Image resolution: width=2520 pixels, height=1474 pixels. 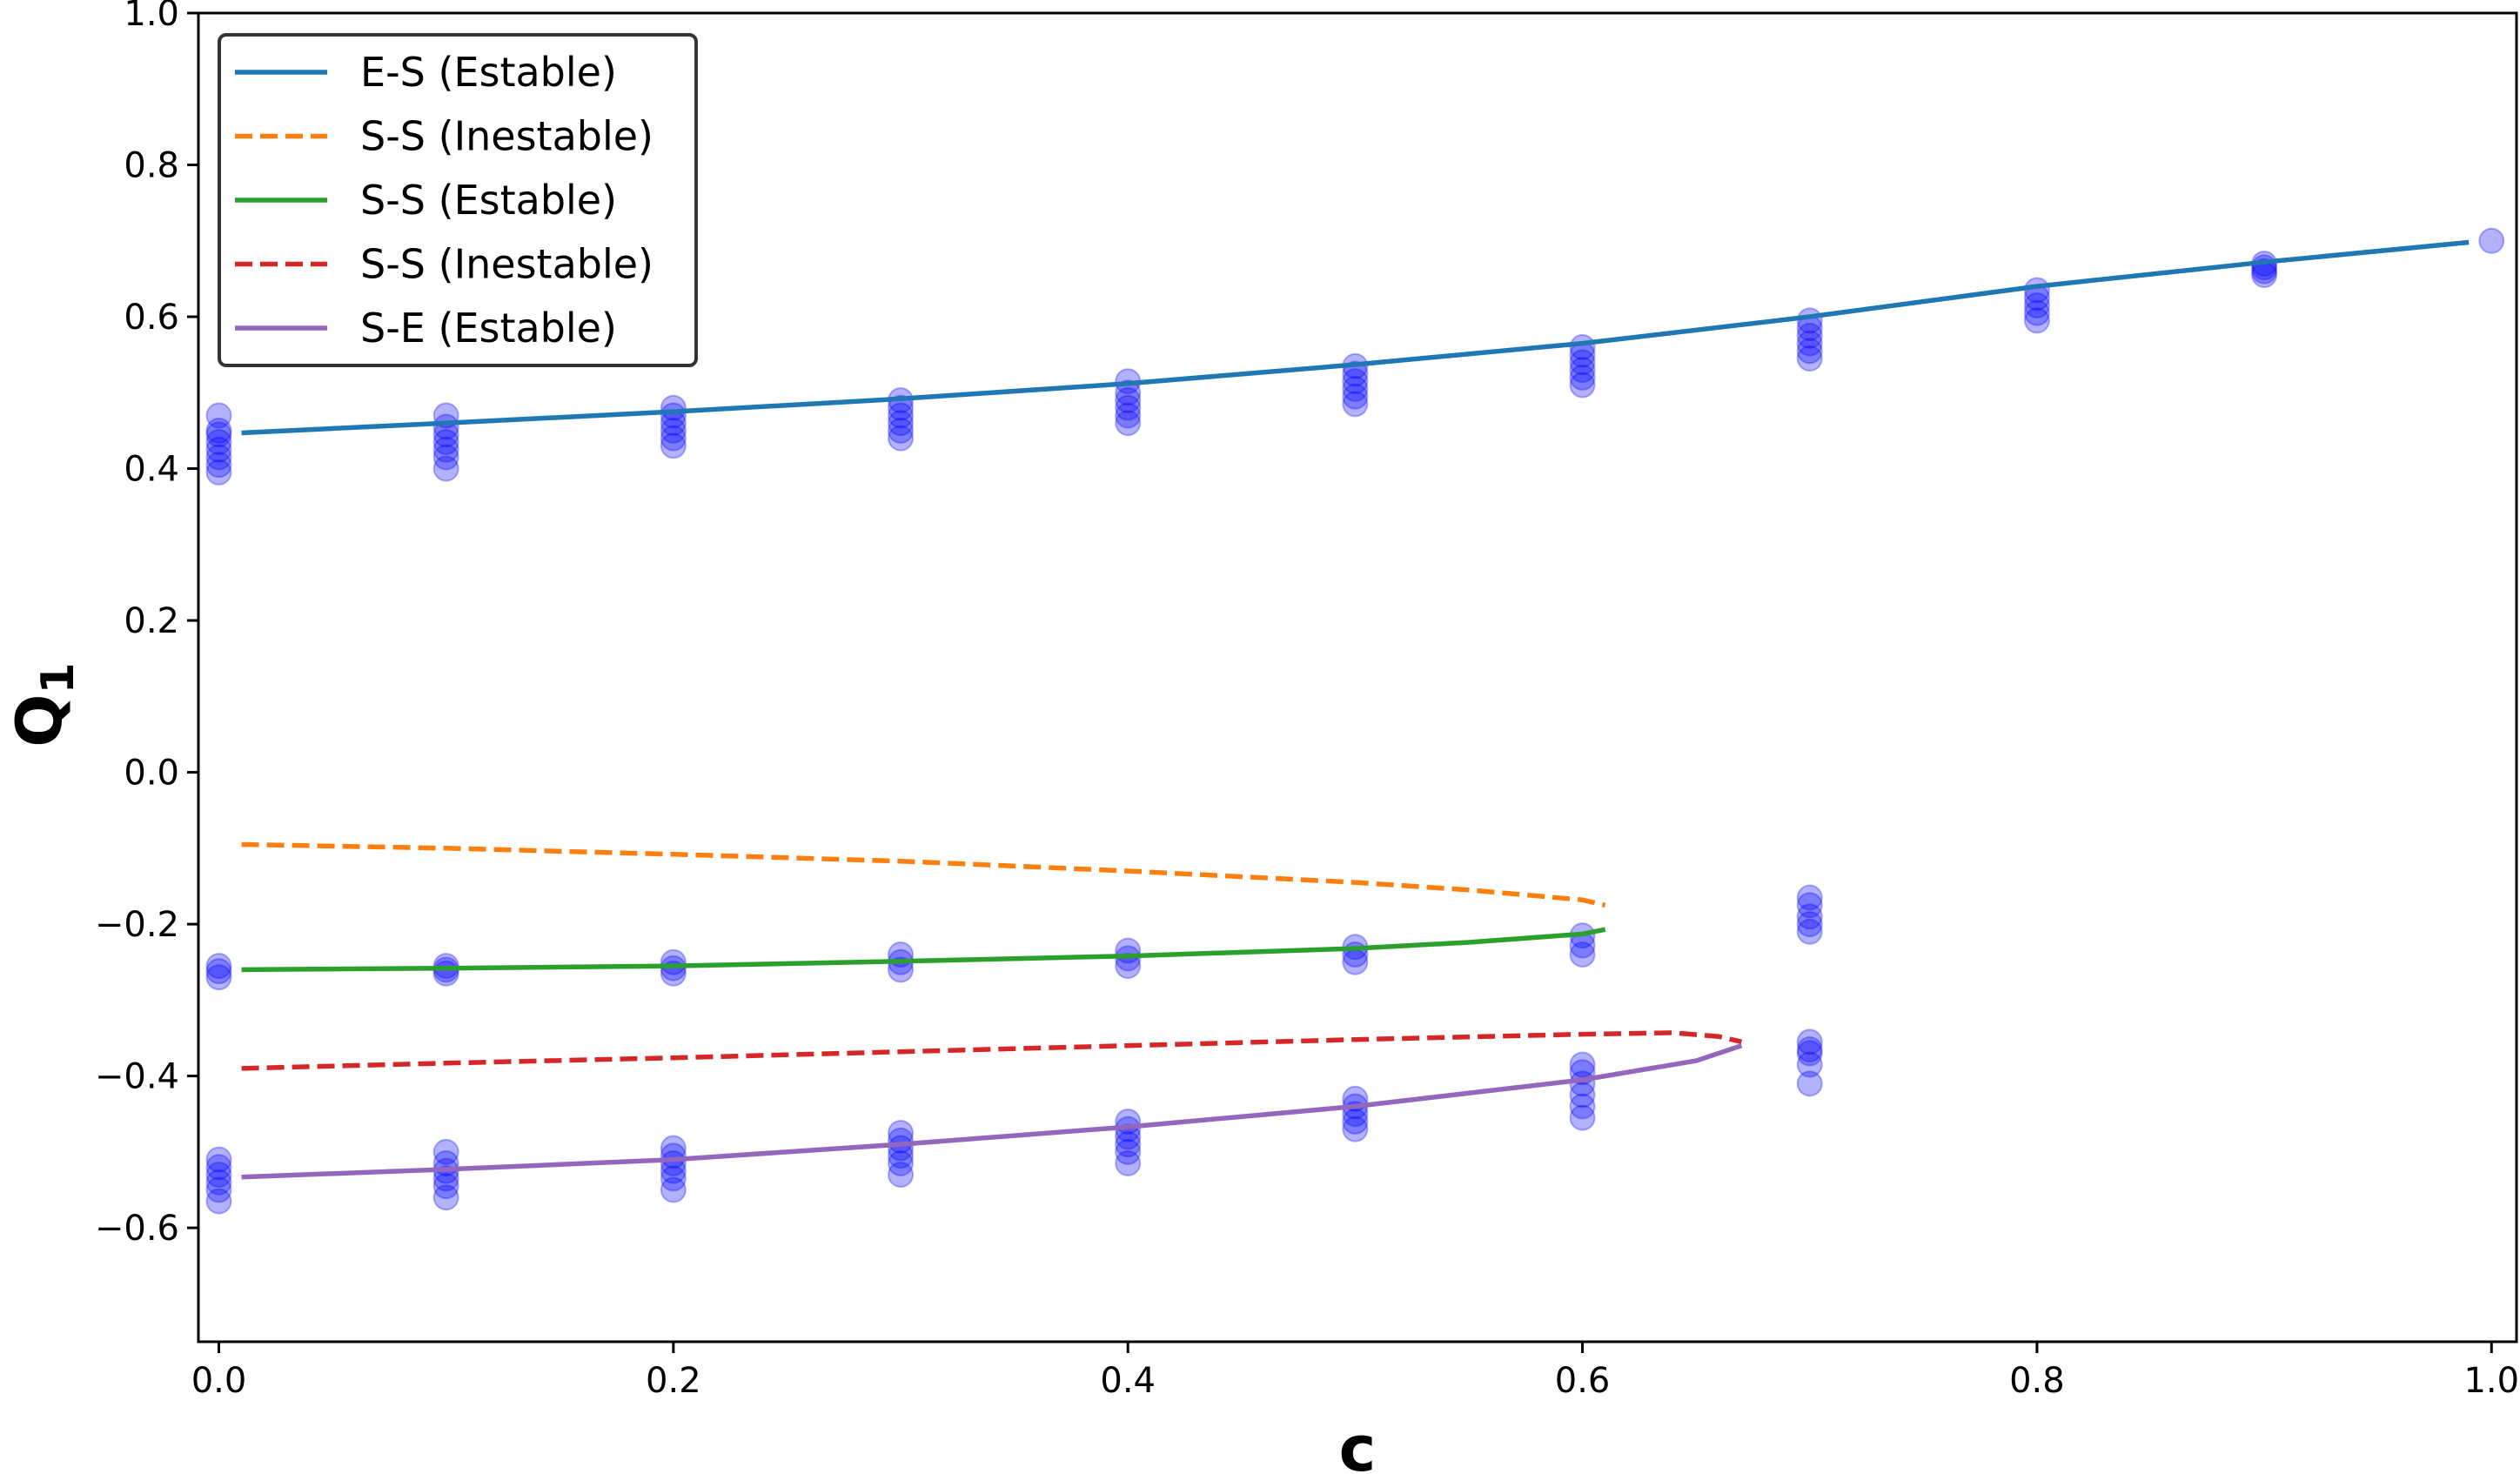 I want to click on y-axis-label: Q1, so click(x=43, y=704).